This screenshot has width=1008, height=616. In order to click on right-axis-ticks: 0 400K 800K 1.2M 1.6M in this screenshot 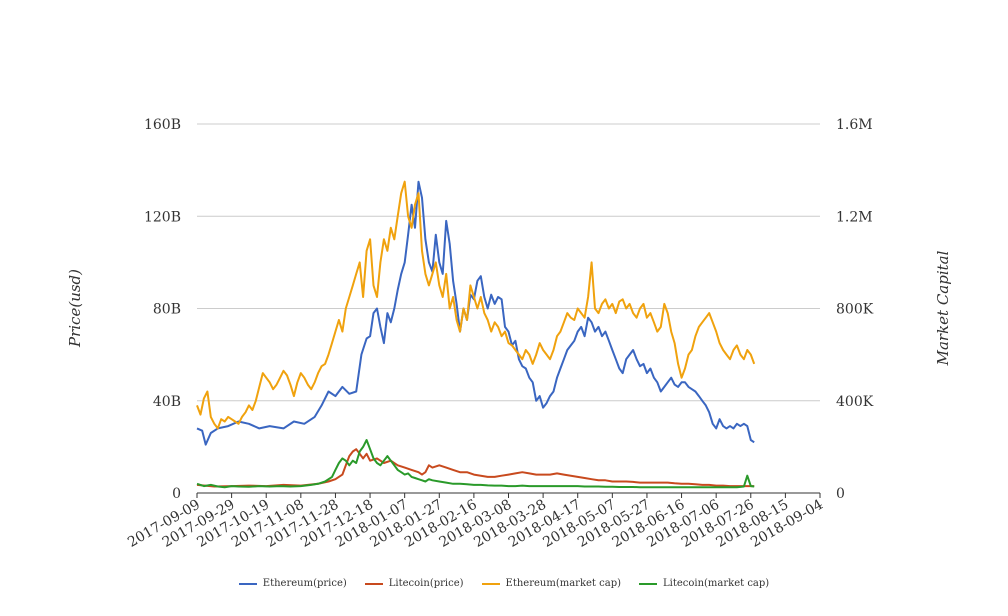, I will do `click(855, 309)`.